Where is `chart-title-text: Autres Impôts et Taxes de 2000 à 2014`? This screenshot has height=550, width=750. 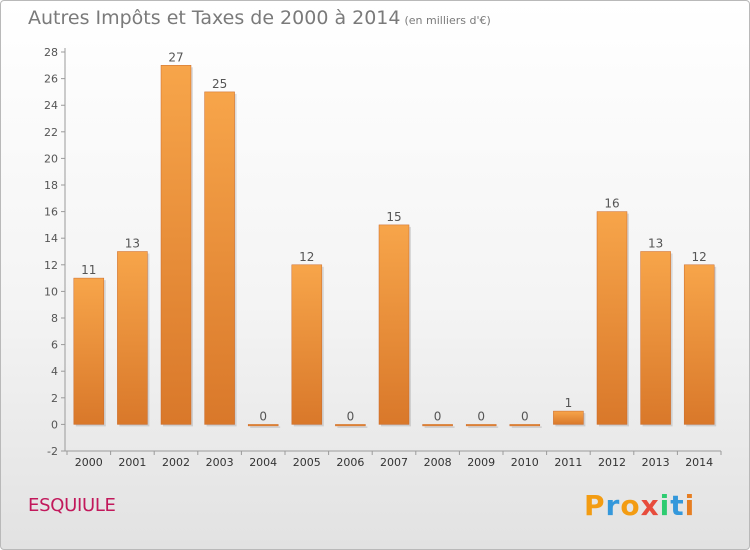
chart-title-text: Autres Impôts et Taxes de 2000 à 2014 is located at coordinates (214, 18).